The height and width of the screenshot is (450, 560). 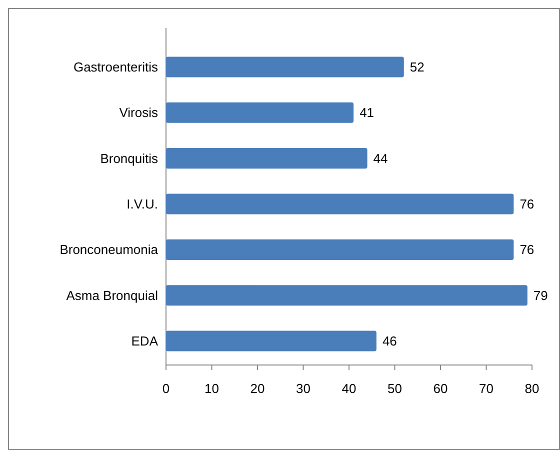 What do you see at coordinates (367, 112) in the screenshot?
I see `data-label: 41` at bounding box center [367, 112].